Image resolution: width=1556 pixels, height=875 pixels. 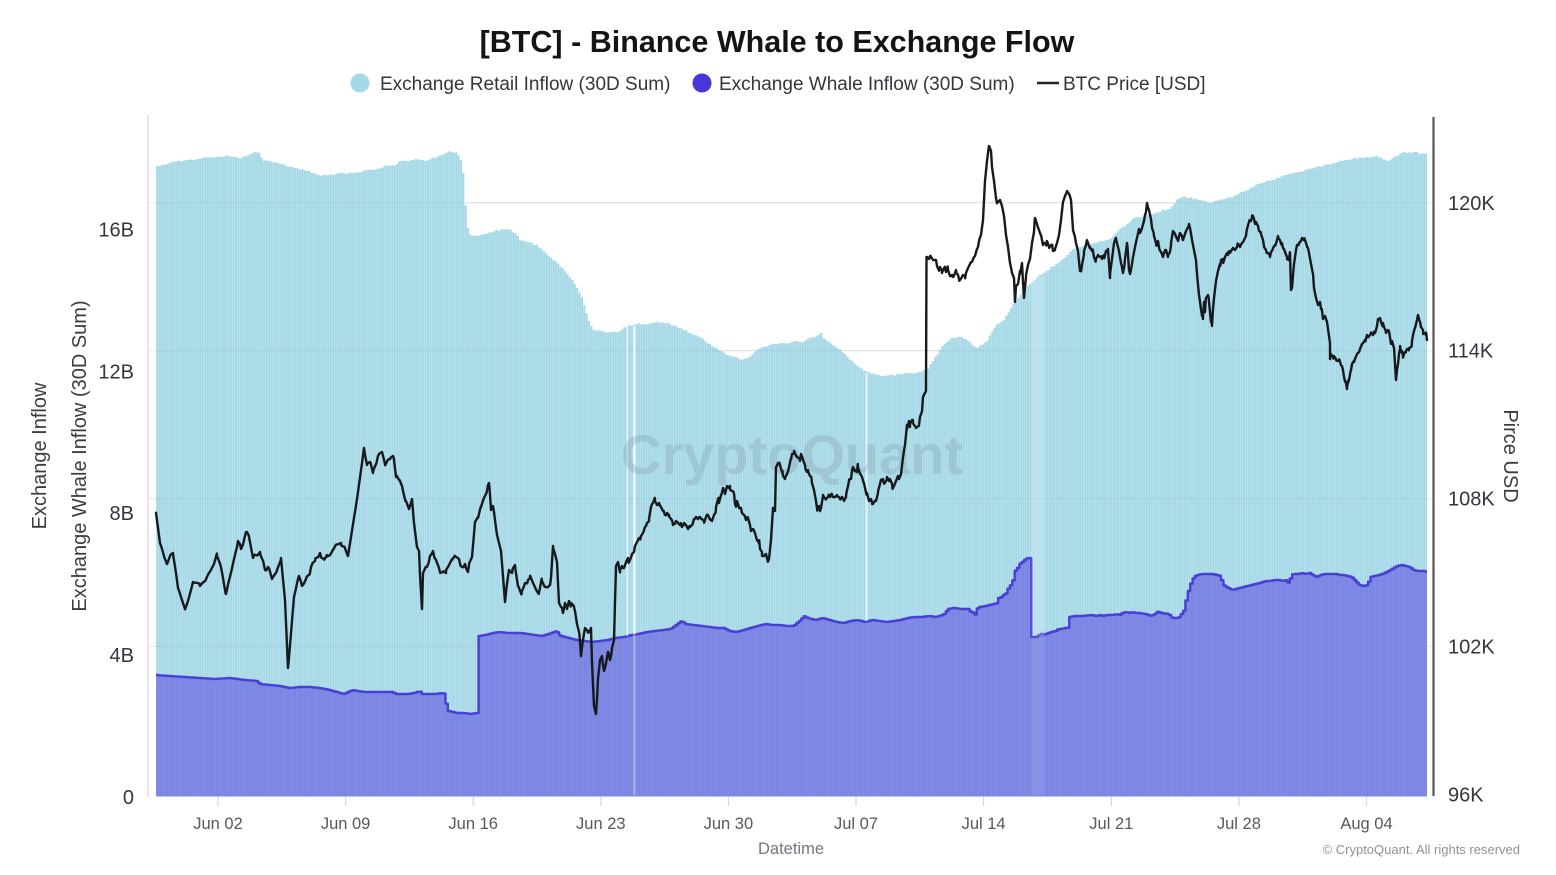 What do you see at coordinates (601, 824) in the screenshot?
I see `svg-text: Jun 23` at bounding box center [601, 824].